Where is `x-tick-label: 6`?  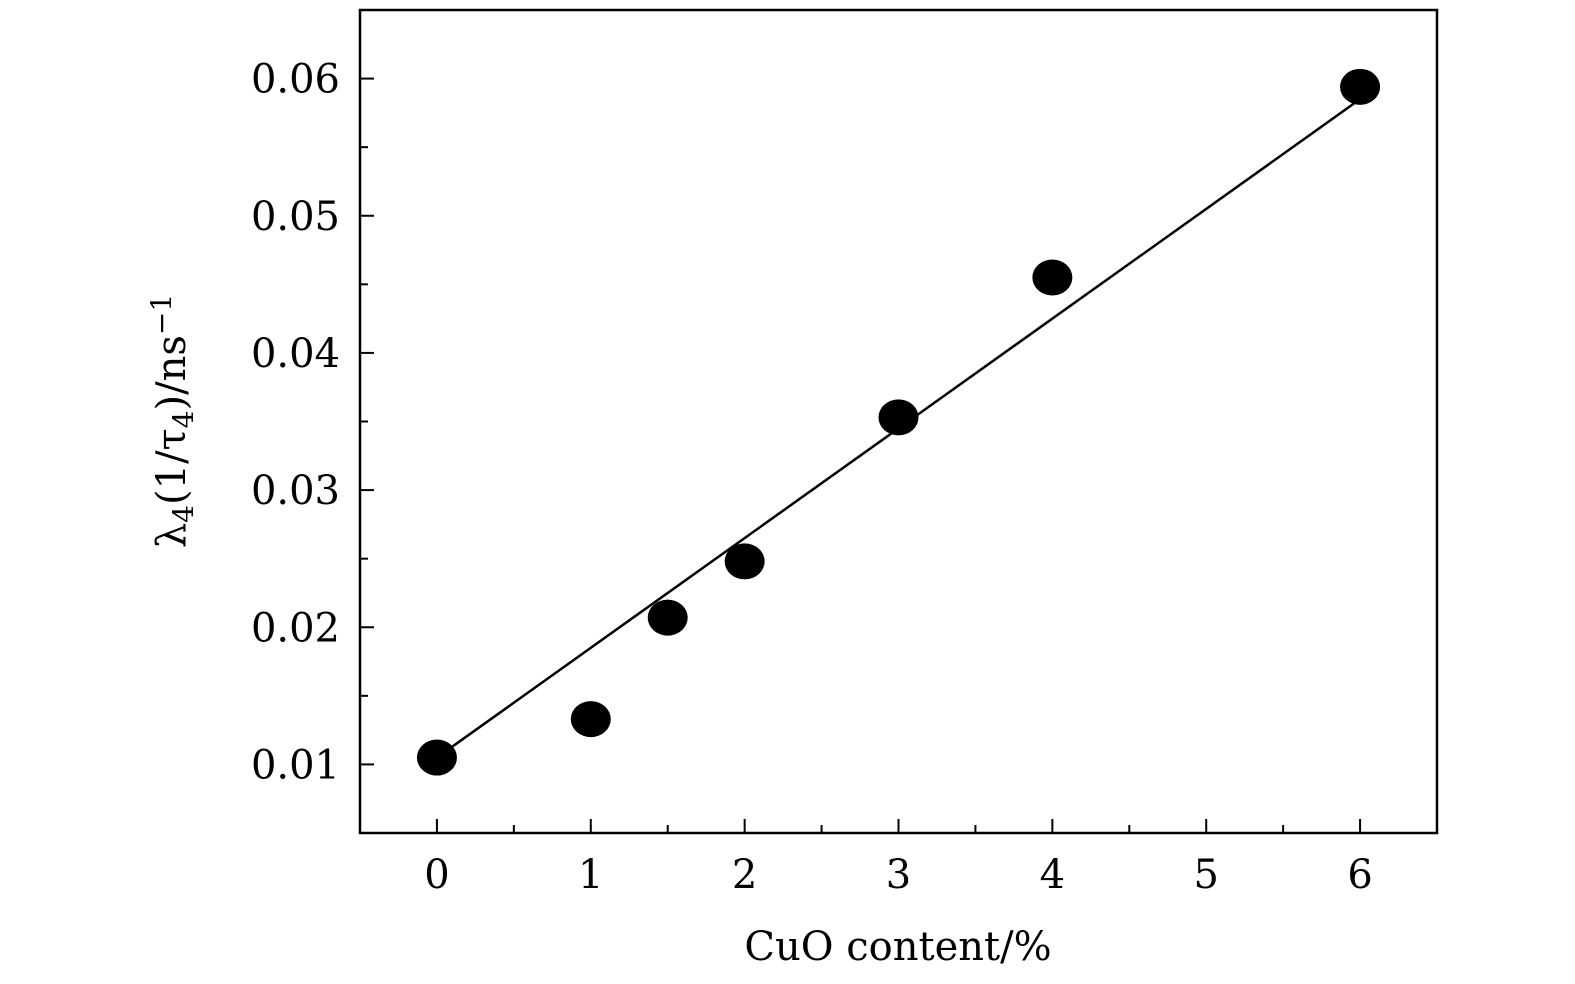
x-tick-label: 6 is located at coordinates (1359, 875).